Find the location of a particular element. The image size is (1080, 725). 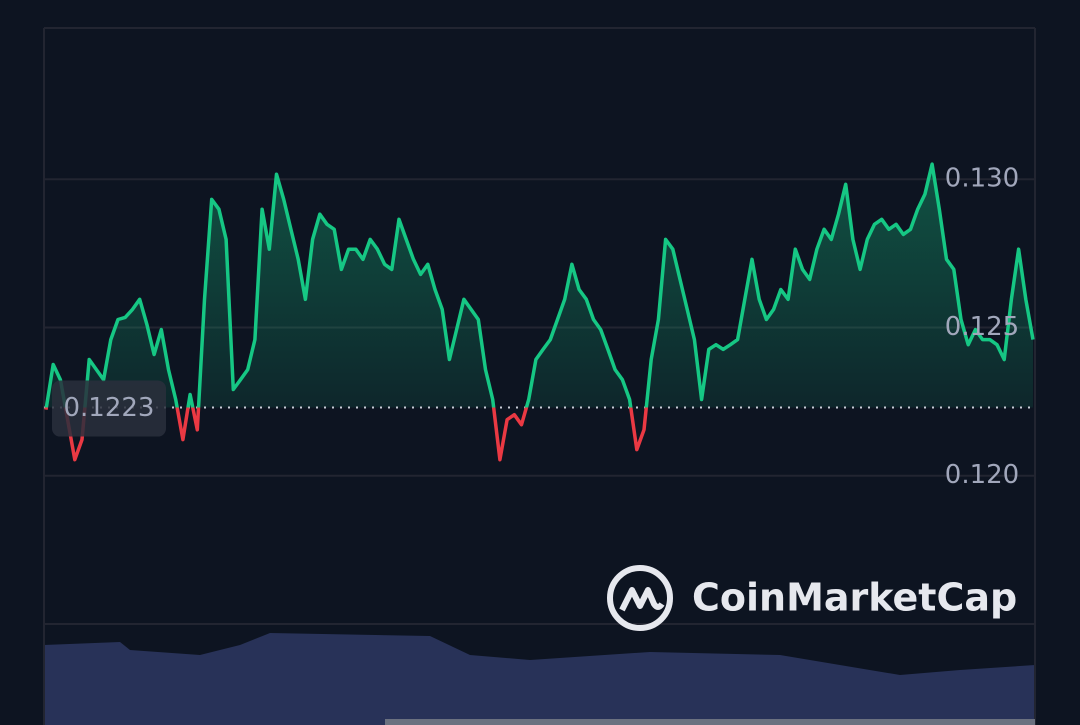

y-tick-label: 0.125 is located at coordinates (982, 327).